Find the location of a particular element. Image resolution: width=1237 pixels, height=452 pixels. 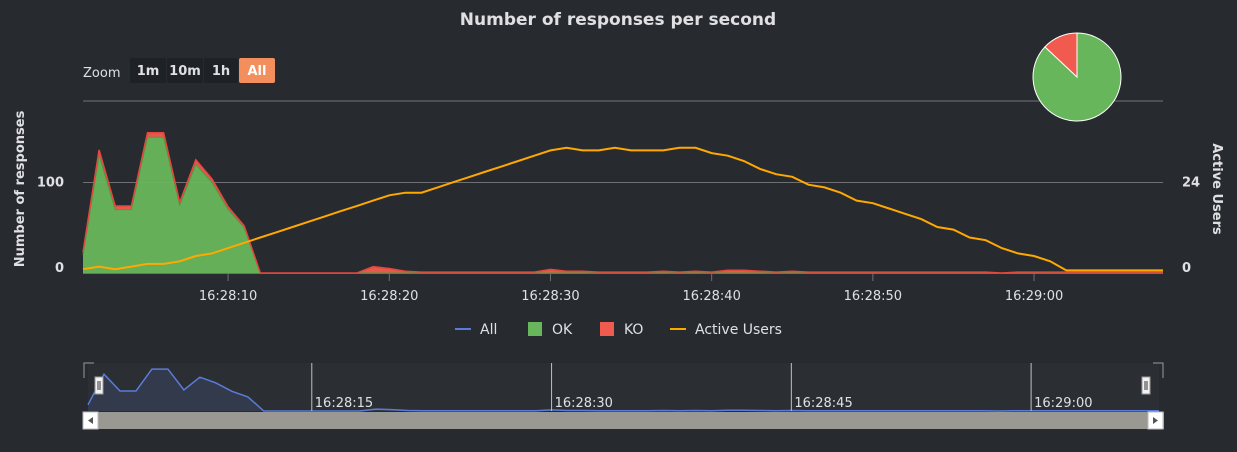

chevron-right-icon is located at coordinates (1155, 420).